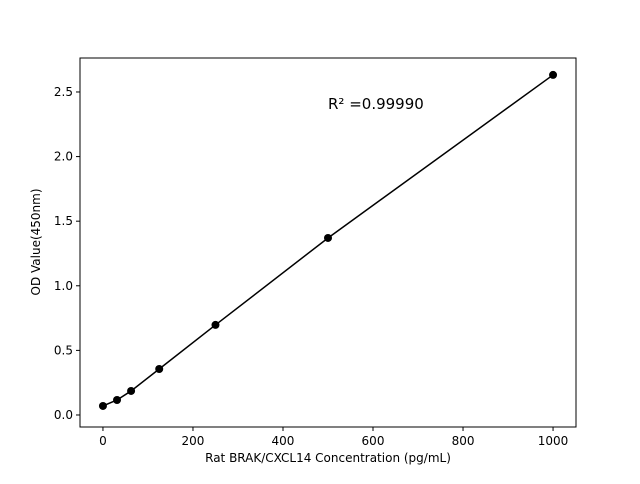 The width and height of the screenshot is (640, 484). I want to click on x-tick-label: 400, so click(283, 441).